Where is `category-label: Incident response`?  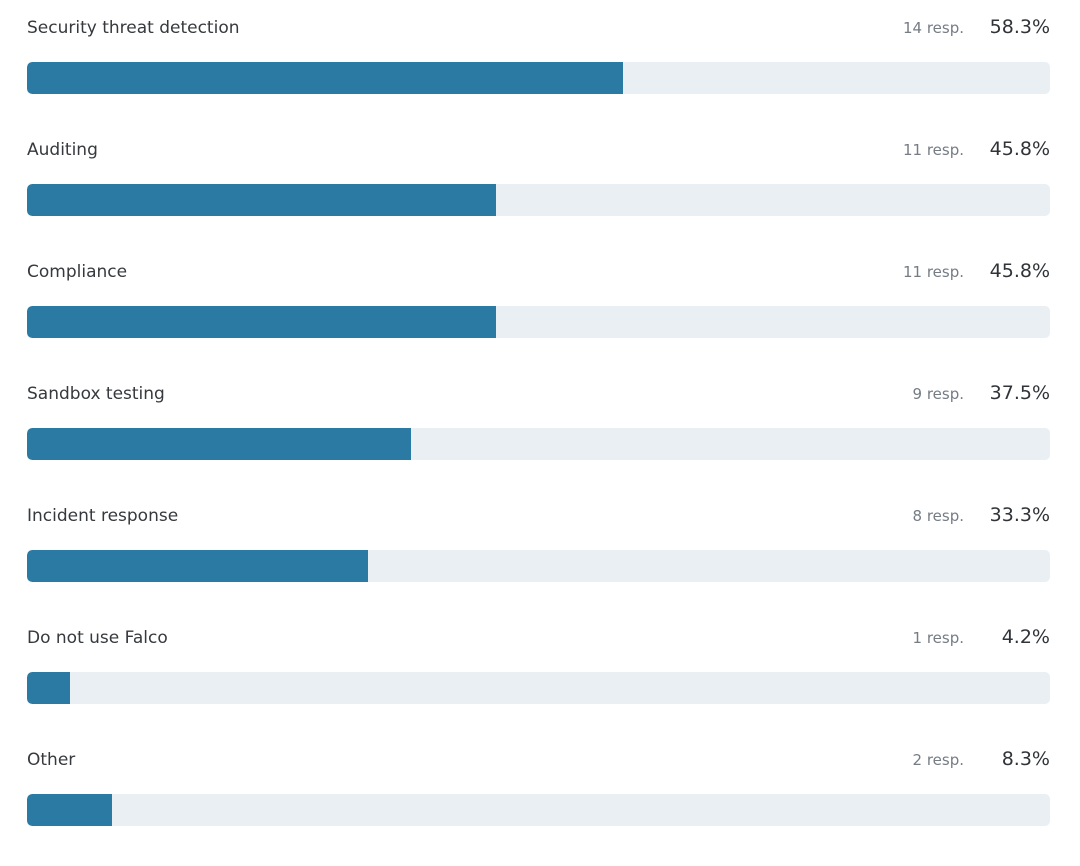
category-label: Incident response is located at coordinates (103, 516).